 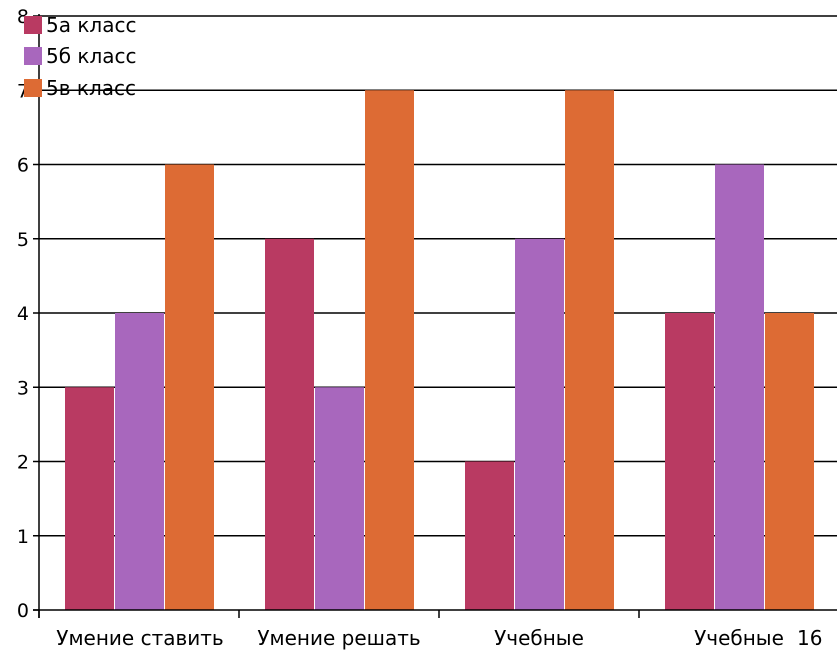 What do you see at coordinates (739, 638) in the screenshot?
I see `x-tick-label-3: Учебные` at bounding box center [739, 638].